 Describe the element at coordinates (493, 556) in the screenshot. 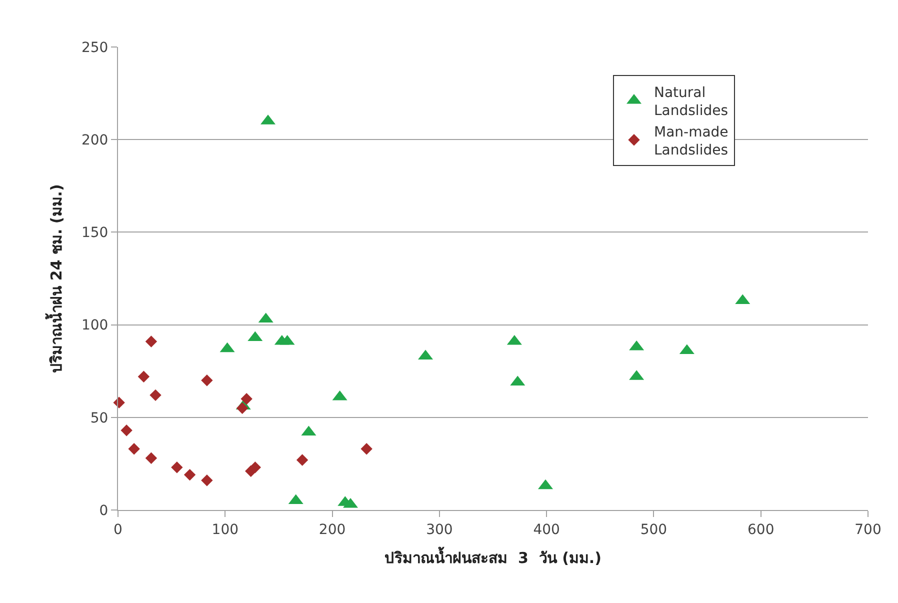

I see `x-axis-title: ปริมาณน้ำฝนสะสม 3 วัน (มม.)` at that location.